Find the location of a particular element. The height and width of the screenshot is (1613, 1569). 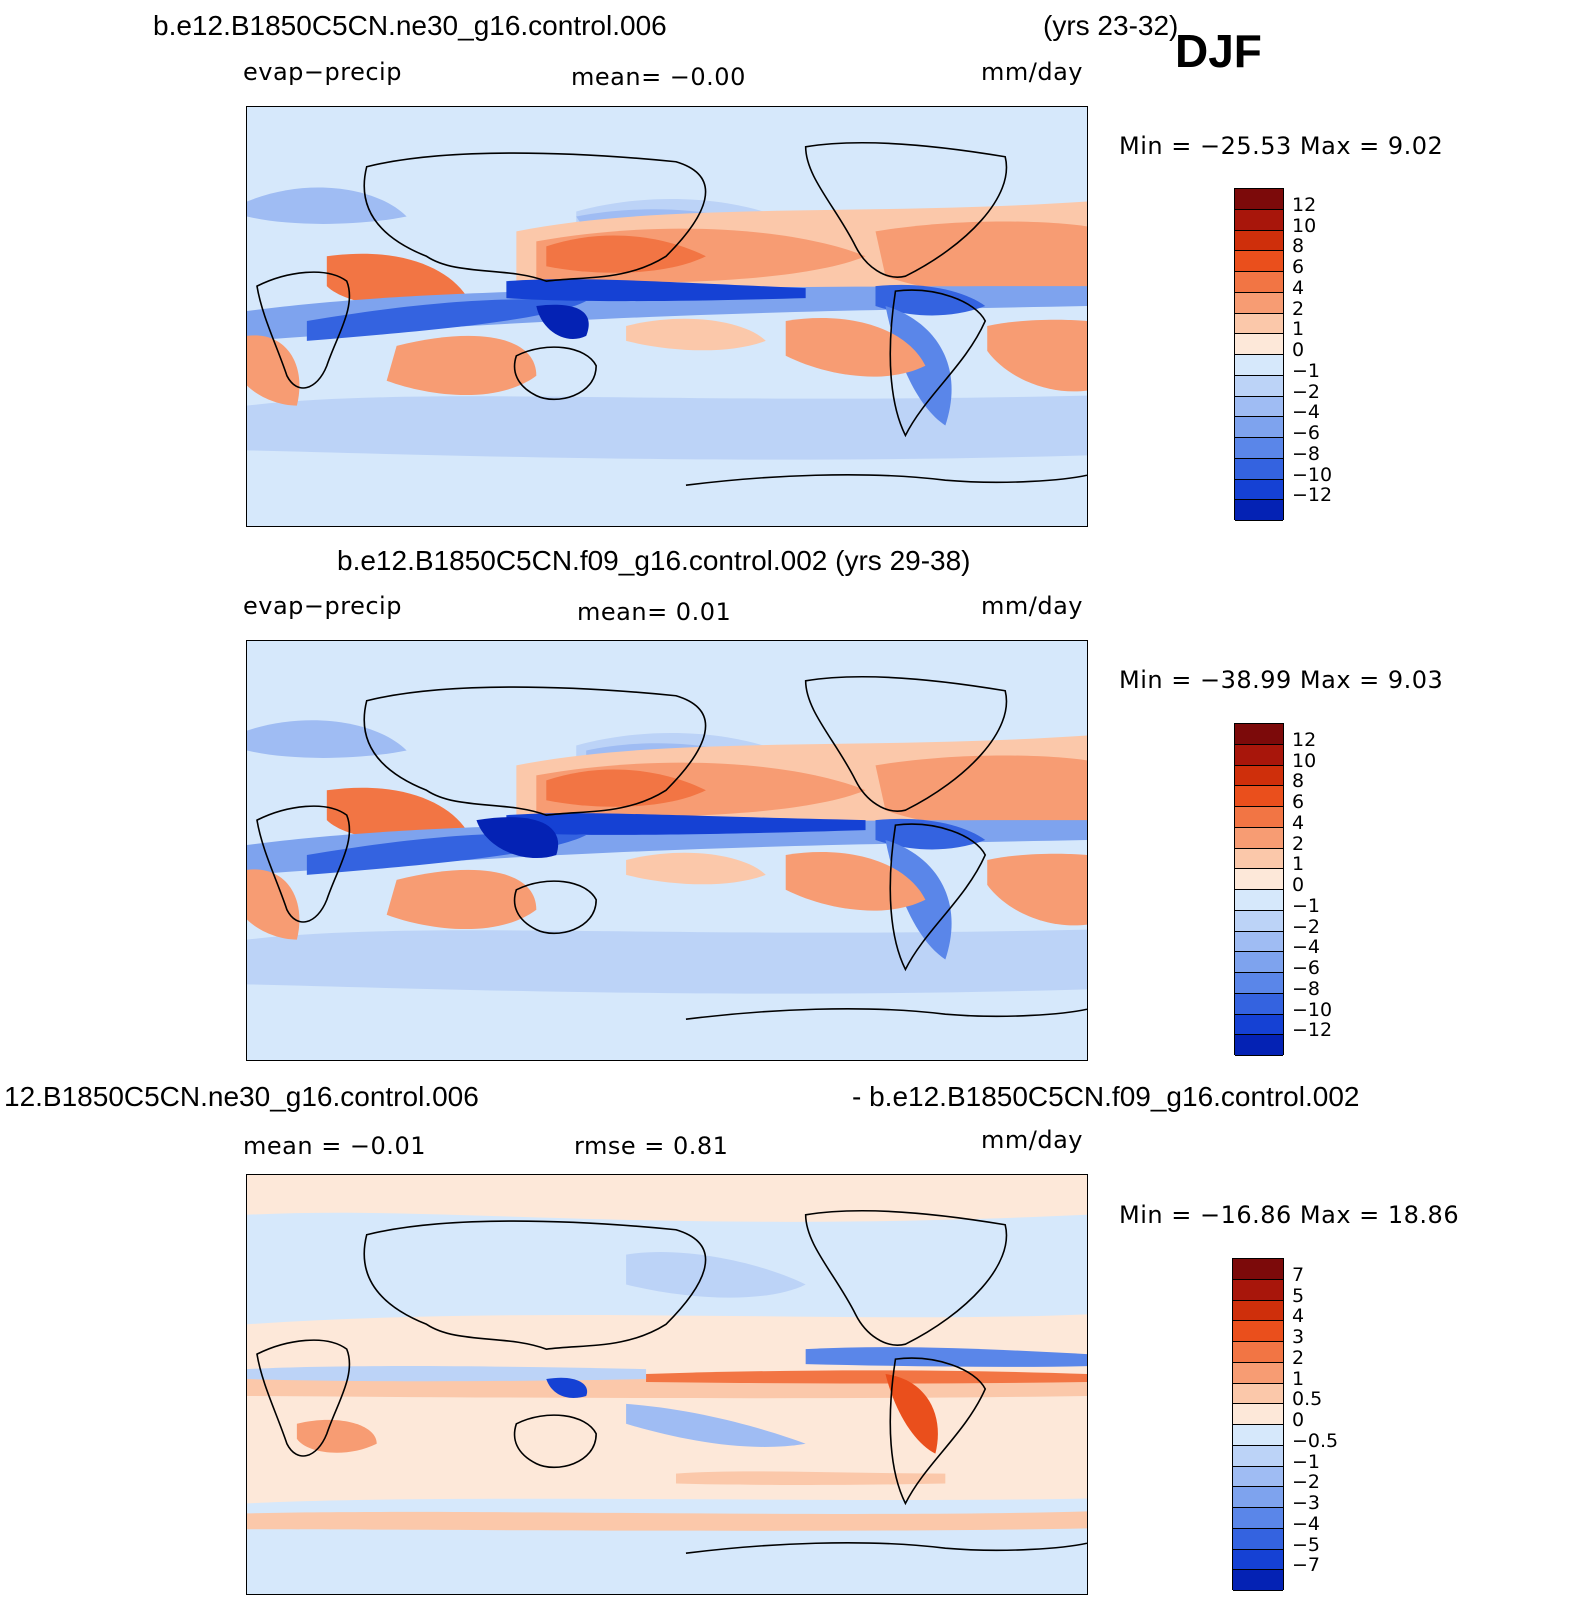

colorbar-level-label: 3 is located at coordinates (1298, 1337).